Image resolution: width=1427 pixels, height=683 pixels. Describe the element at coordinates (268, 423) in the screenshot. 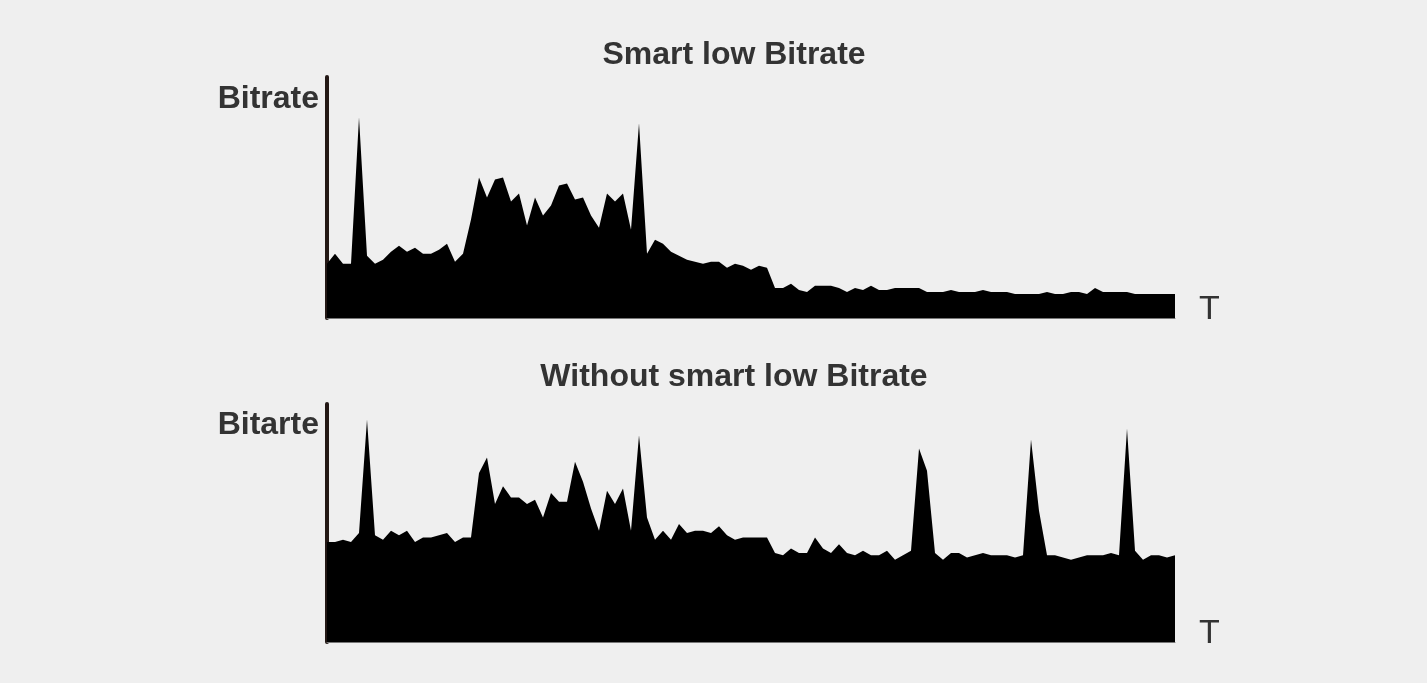

I see `y-axis-title: Bitarte` at that location.